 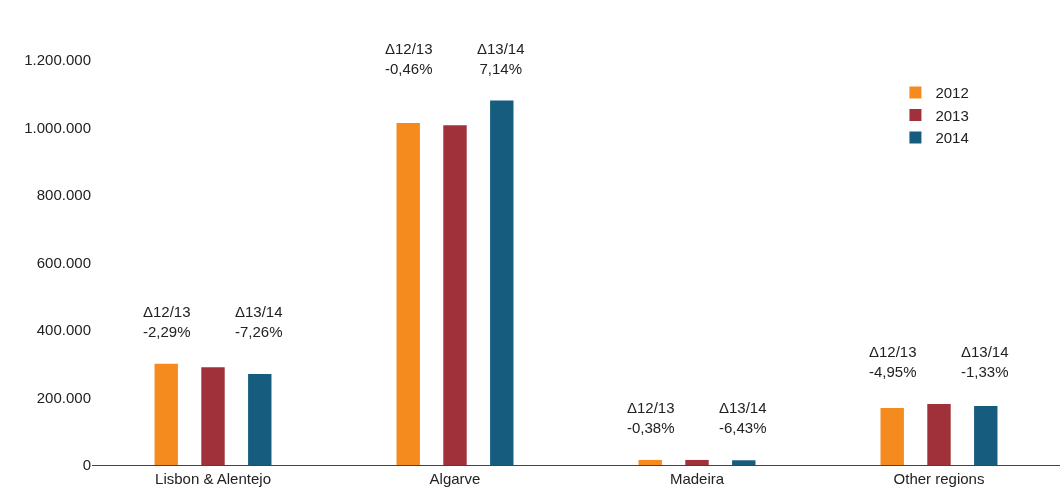 What do you see at coordinates (952, 93) in the screenshot?
I see `legend-label: 2012` at bounding box center [952, 93].